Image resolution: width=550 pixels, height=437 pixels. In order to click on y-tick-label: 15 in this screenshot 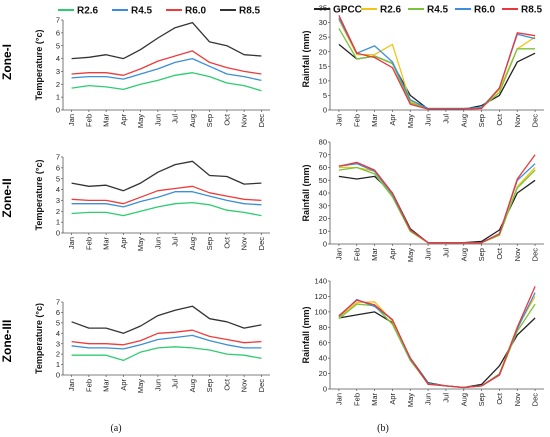, I will do `click(323, 66)`.